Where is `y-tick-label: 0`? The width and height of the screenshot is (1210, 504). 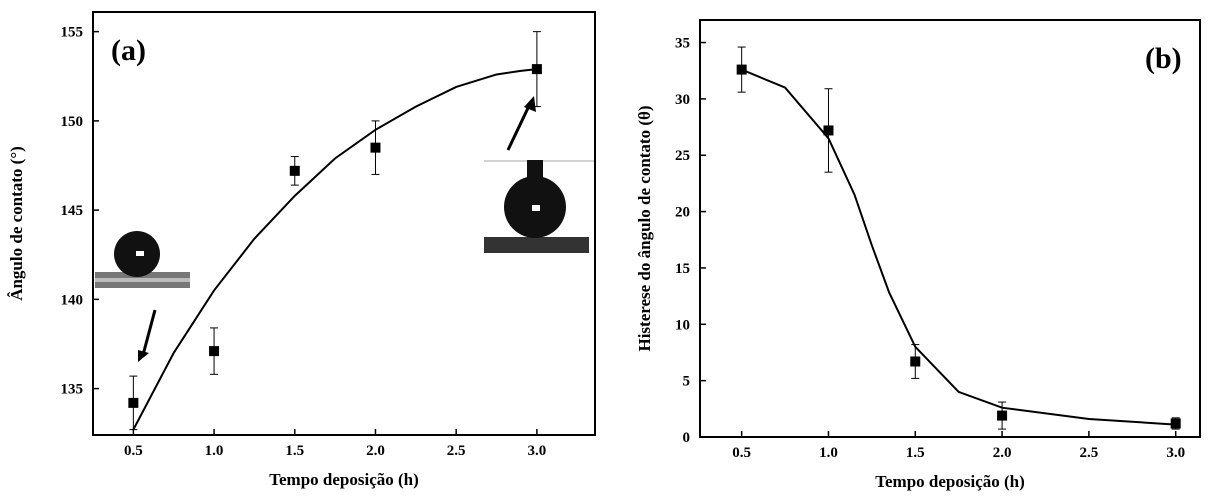
y-tick-label: 0 is located at coordinates (687, 438).